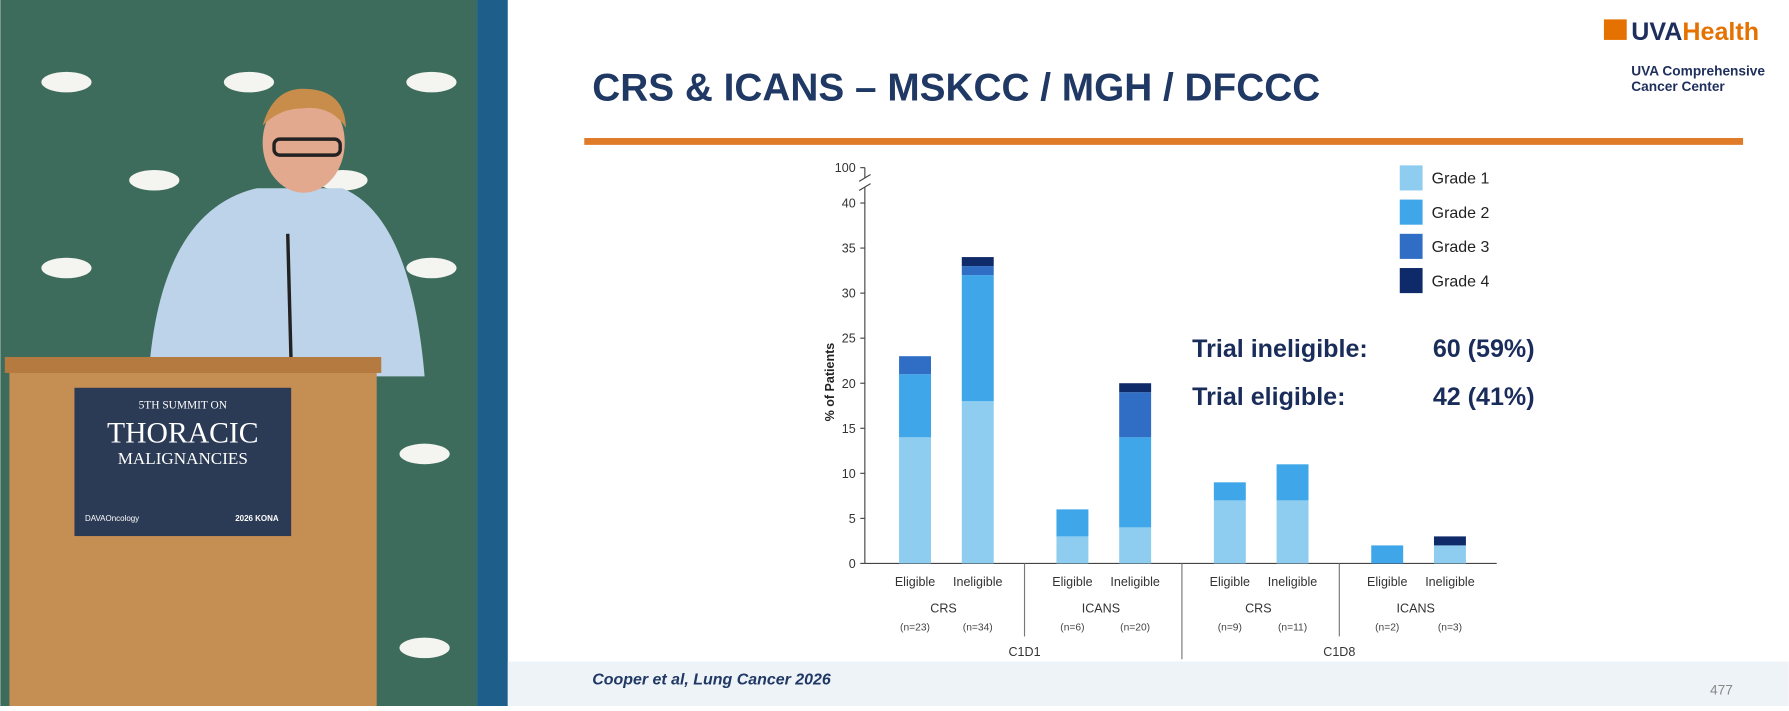 This screenshot has width=1789, height=711. I want to click on n-label: (n=34), so click(978, 628).